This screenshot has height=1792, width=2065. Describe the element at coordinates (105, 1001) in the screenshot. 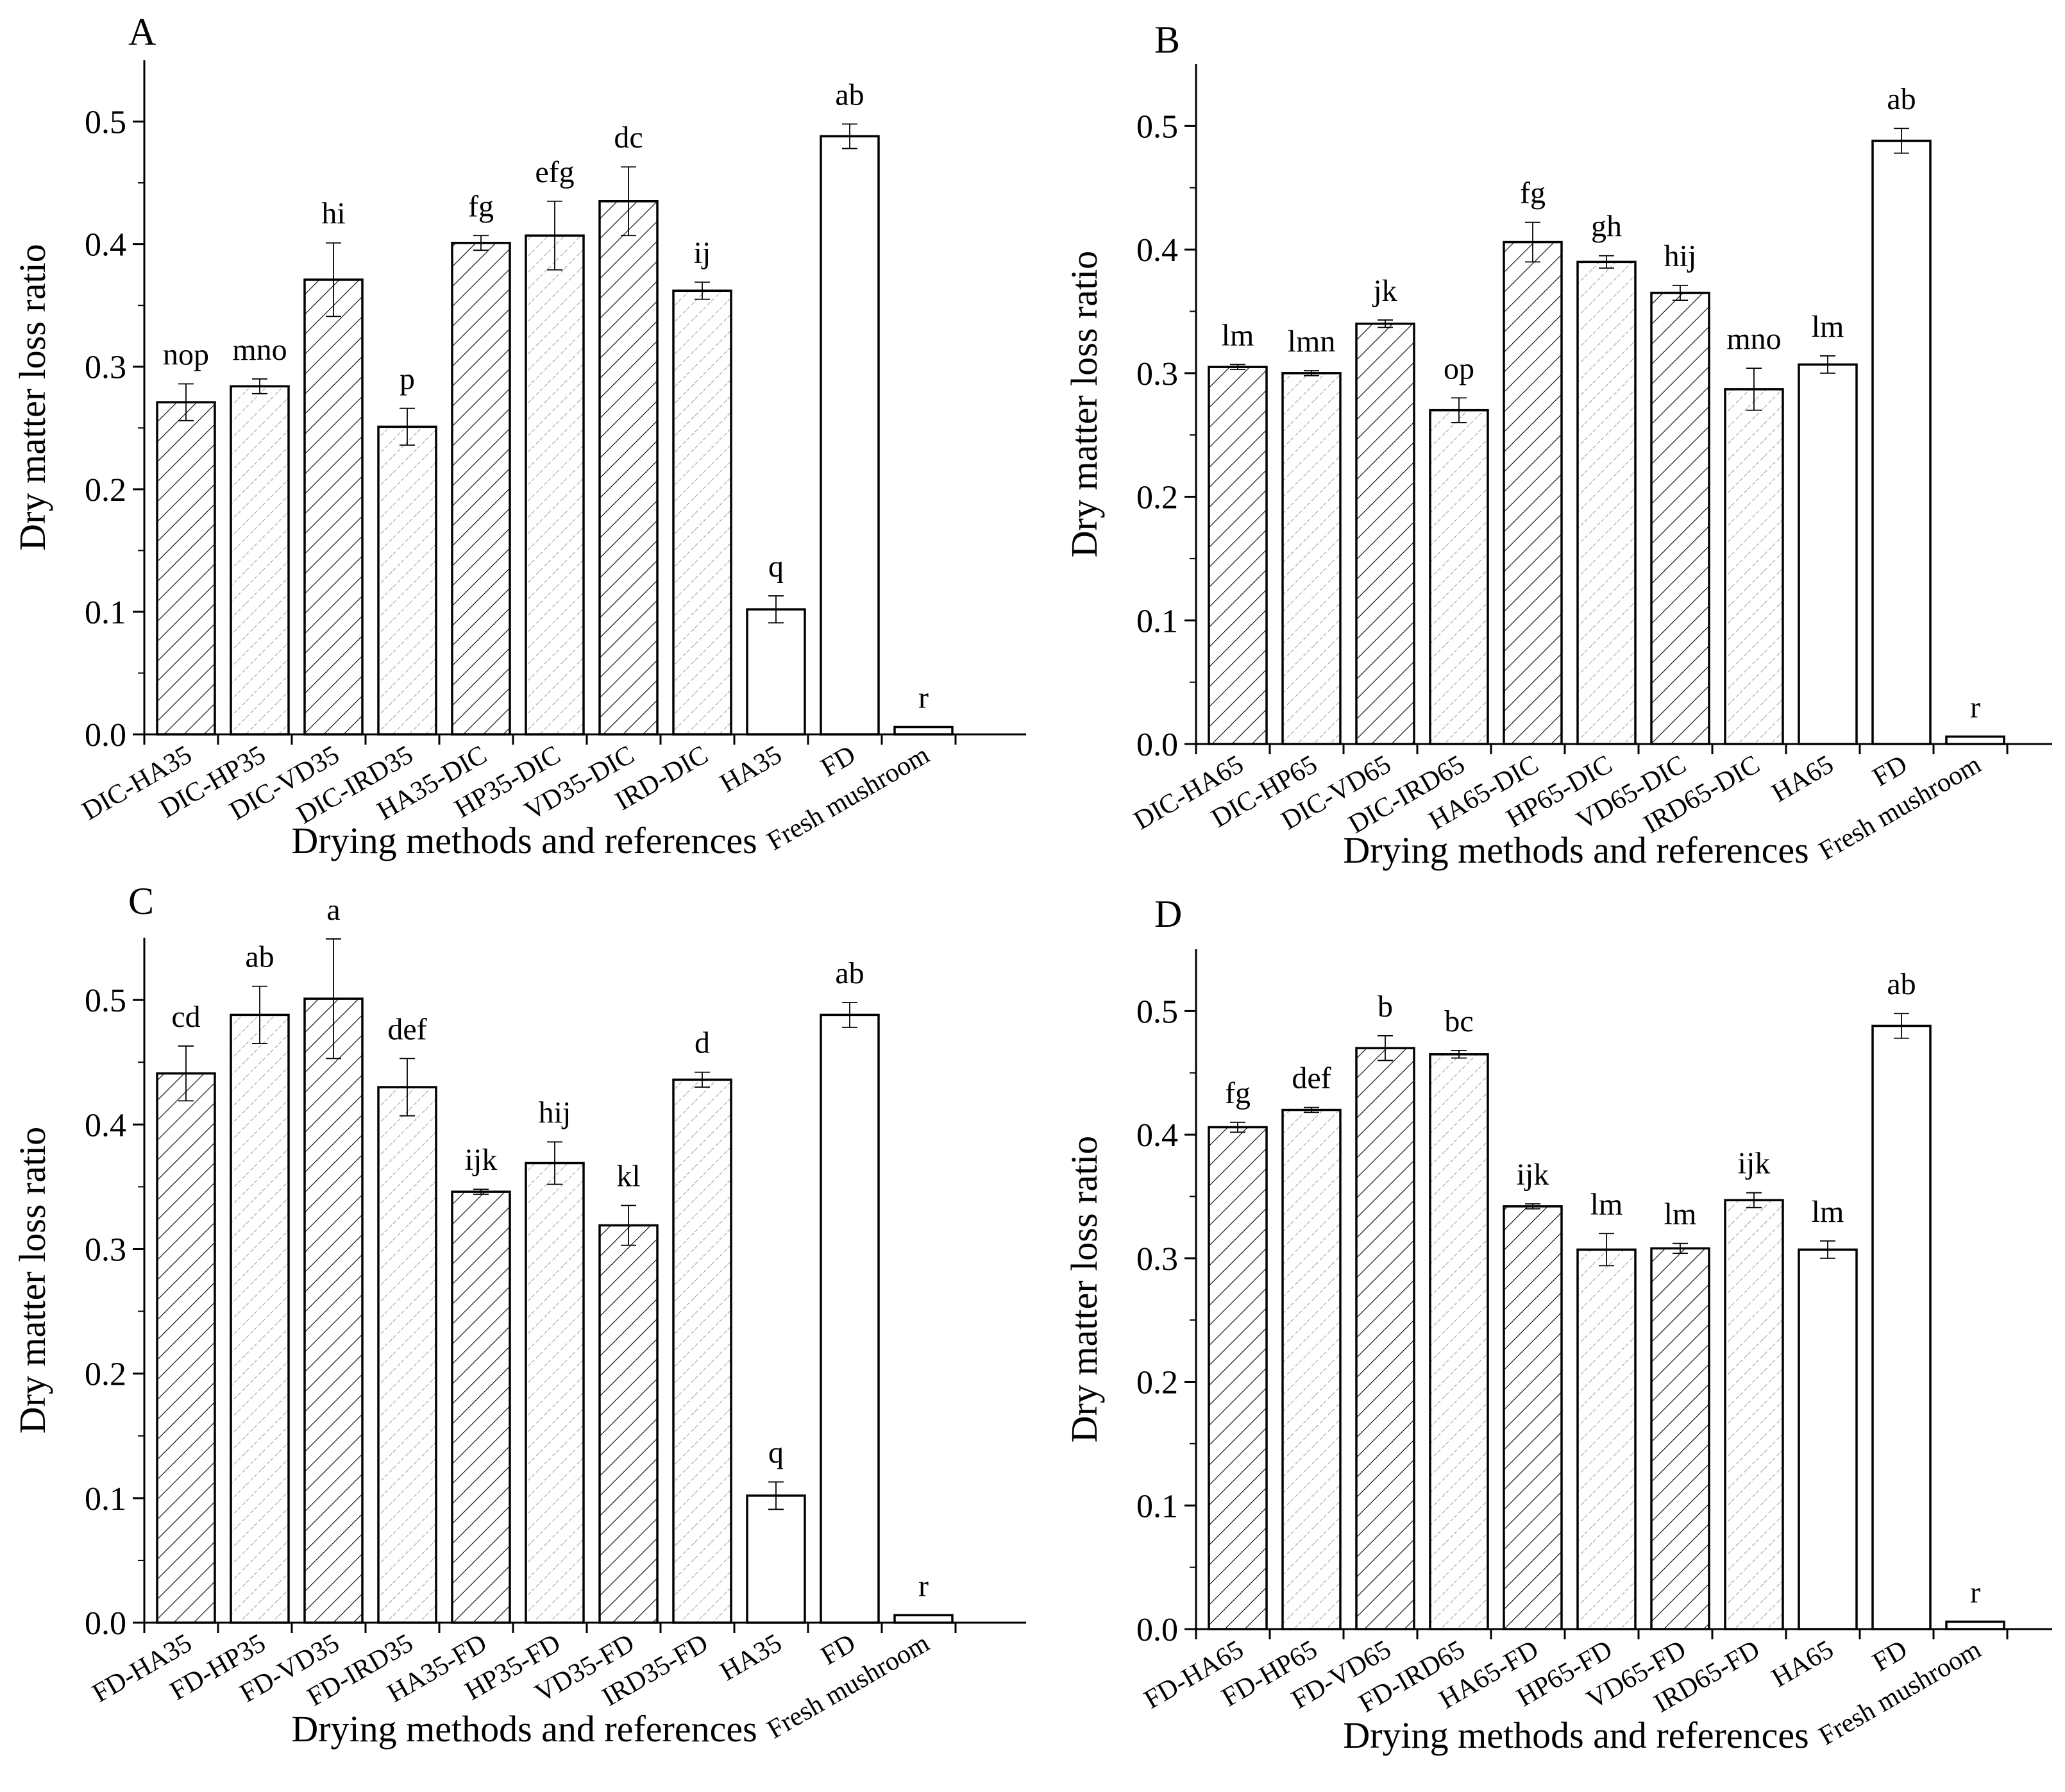

I see `panel-c-y-tick-label: 0.5` at that location.